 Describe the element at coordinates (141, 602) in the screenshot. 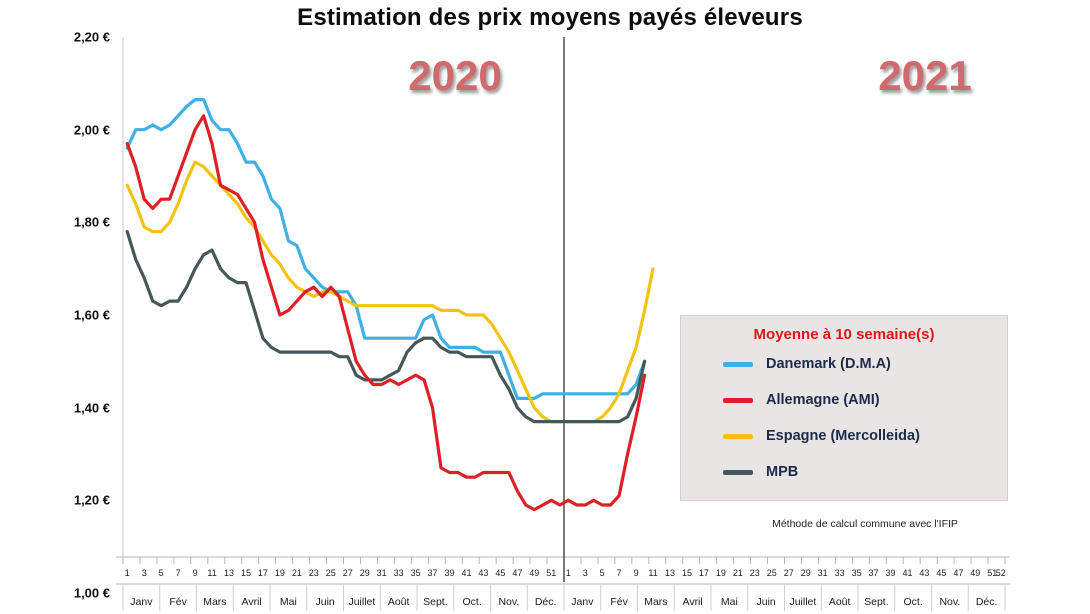

I see `month-label: Janv` at that location.